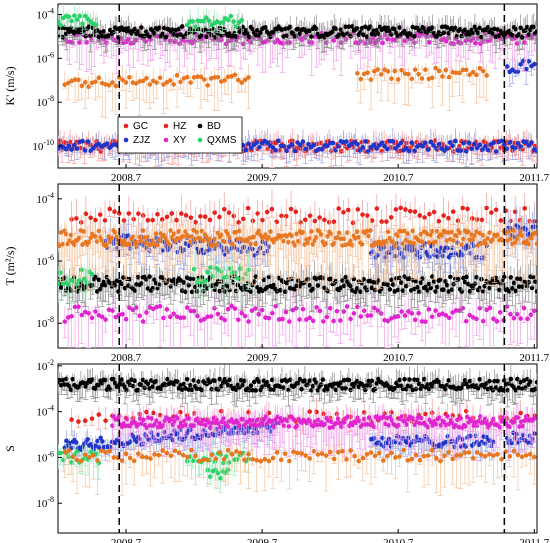 The height and width of the screenshot is (543, 550). What do you see at coordinates (200, 140) in the screenshot?
I see `legend-marker` at bounding box center [200, 140].